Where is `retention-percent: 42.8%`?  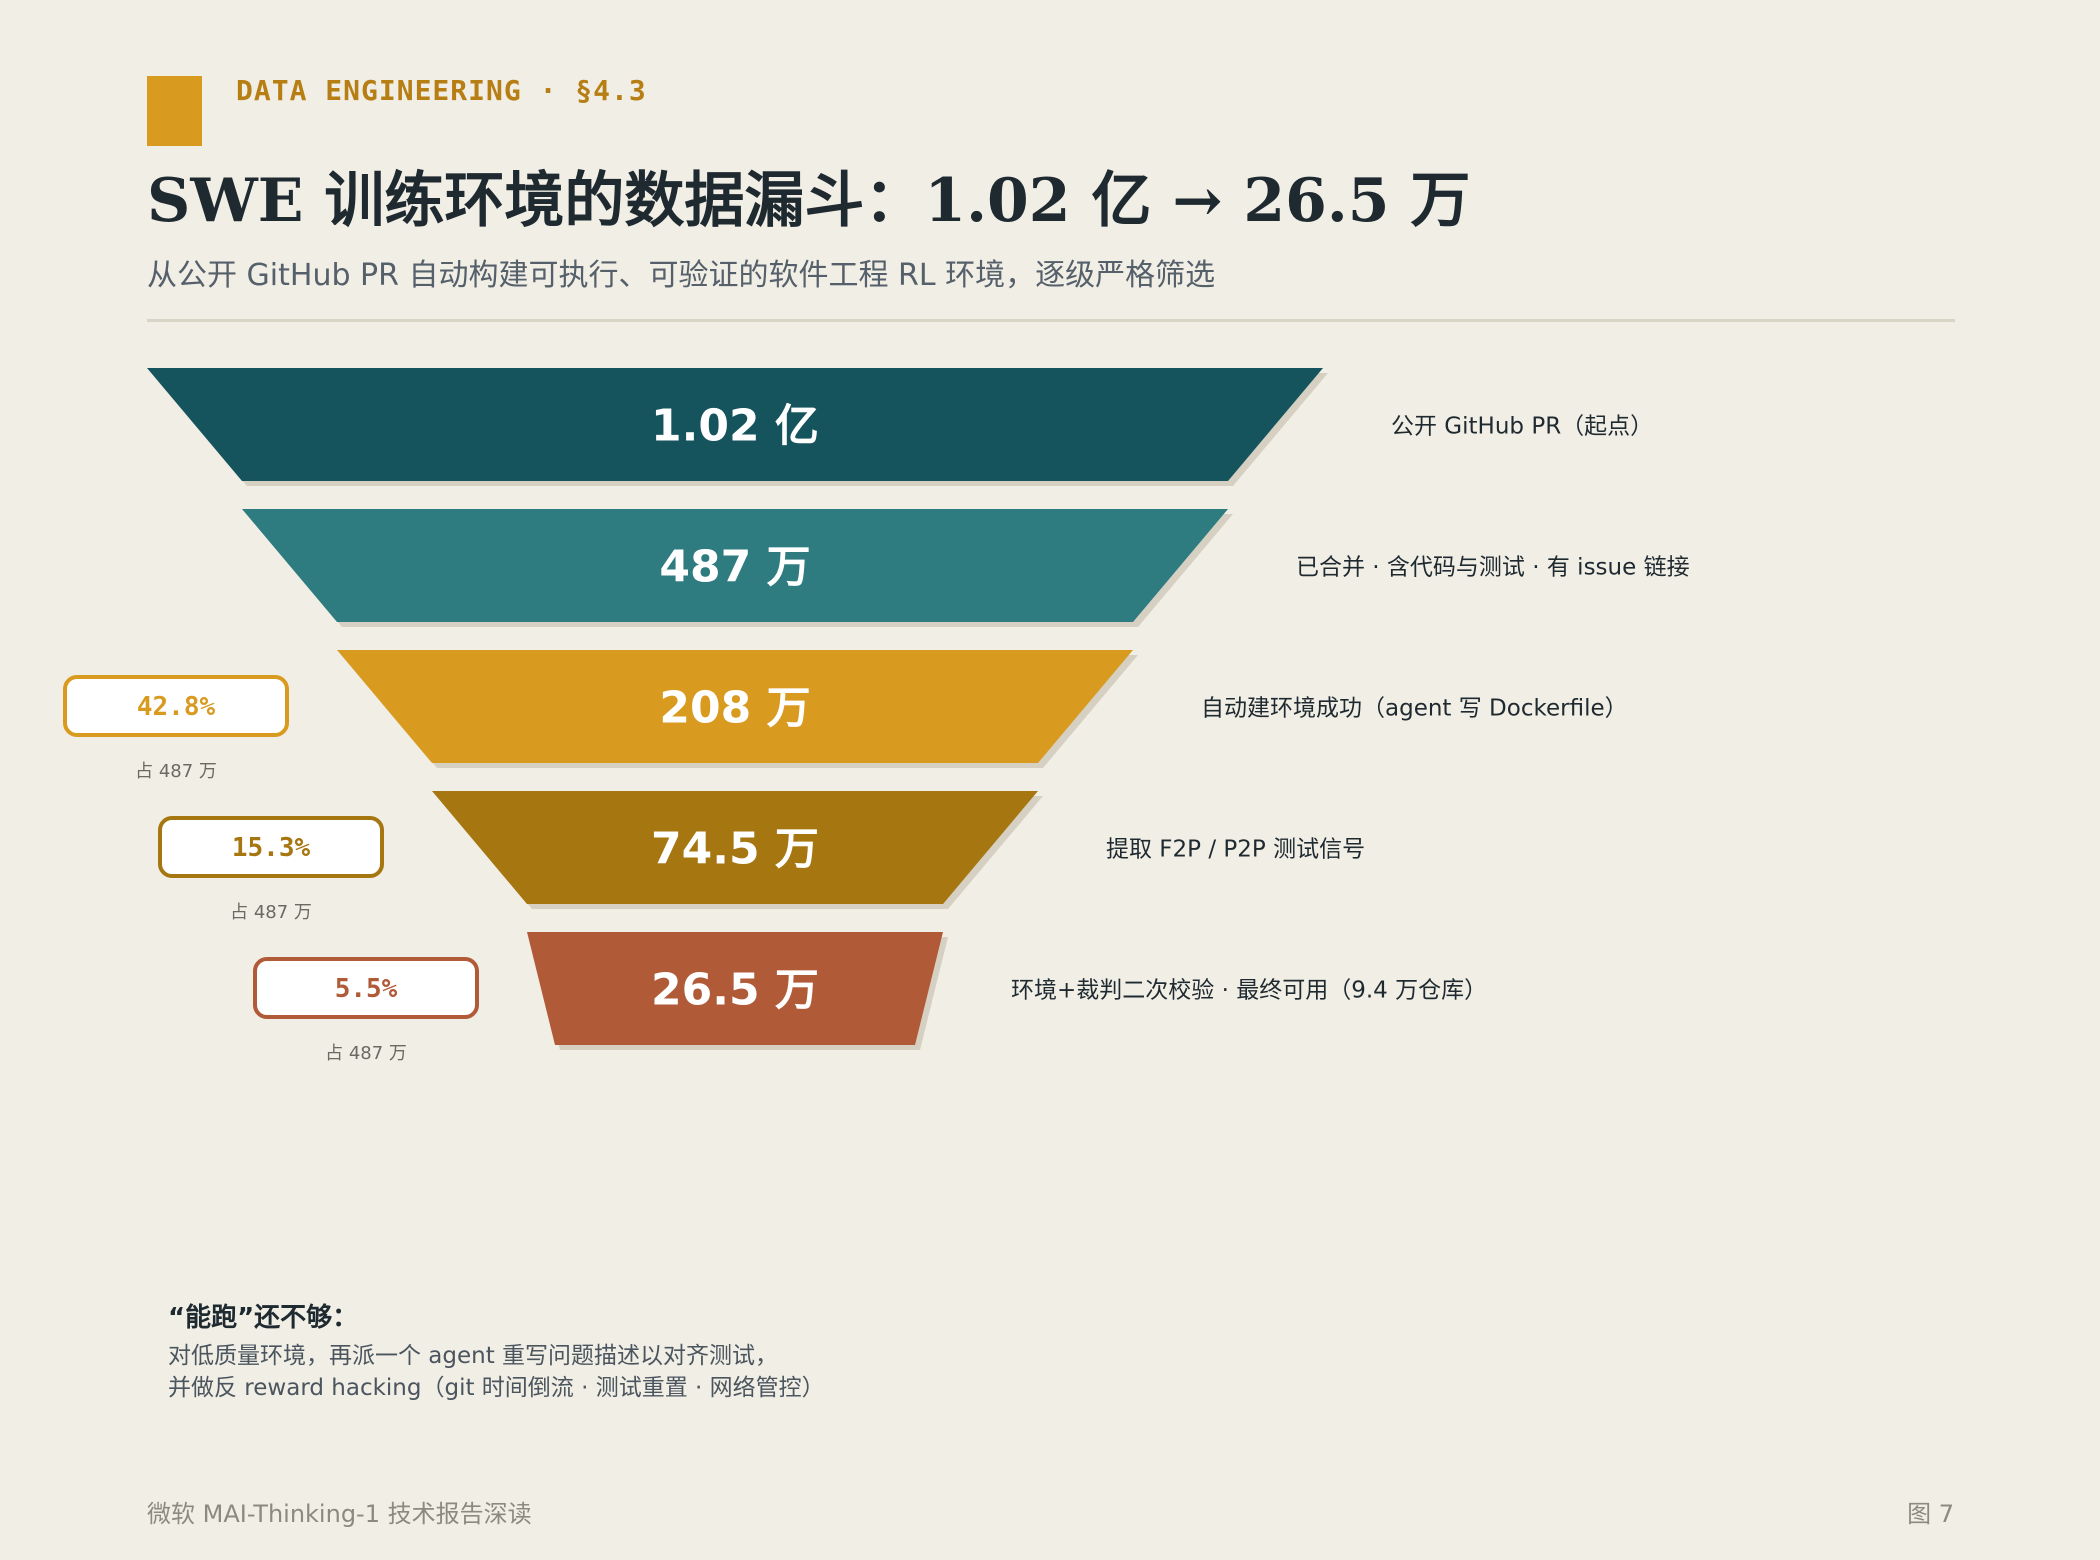 retention-percent: 42.8% is located at coordinates (176, 707).